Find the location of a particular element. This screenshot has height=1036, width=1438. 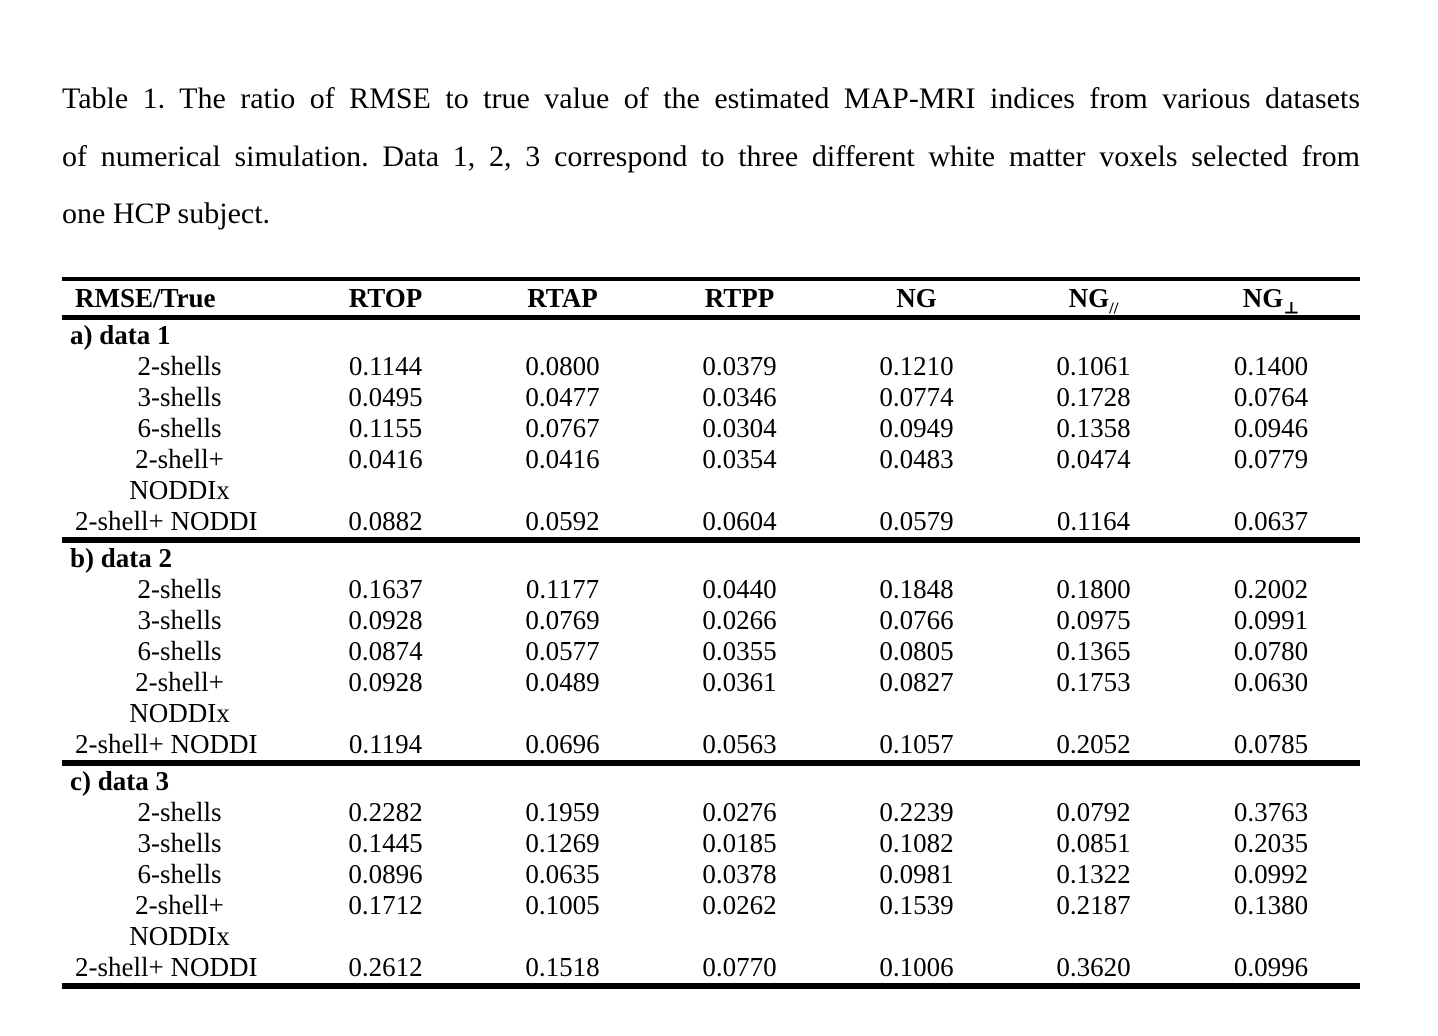

column-header-ng-perpendicular: NG⊥ is located at coordinates (1271, 299).